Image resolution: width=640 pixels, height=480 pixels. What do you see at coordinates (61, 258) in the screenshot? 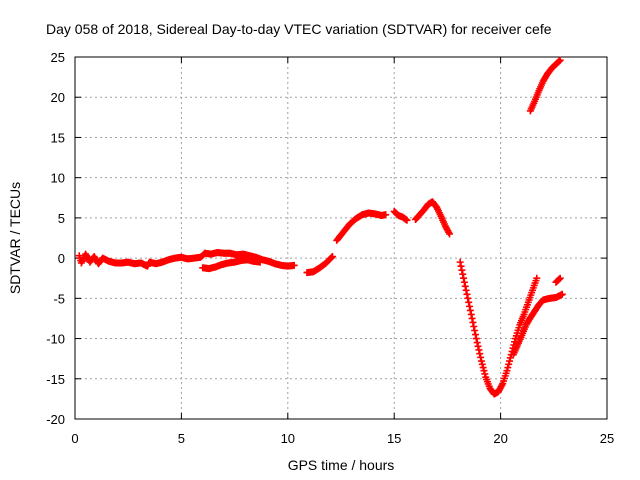
I see `y-tick-label: 0` at bounding box center [61, 258].